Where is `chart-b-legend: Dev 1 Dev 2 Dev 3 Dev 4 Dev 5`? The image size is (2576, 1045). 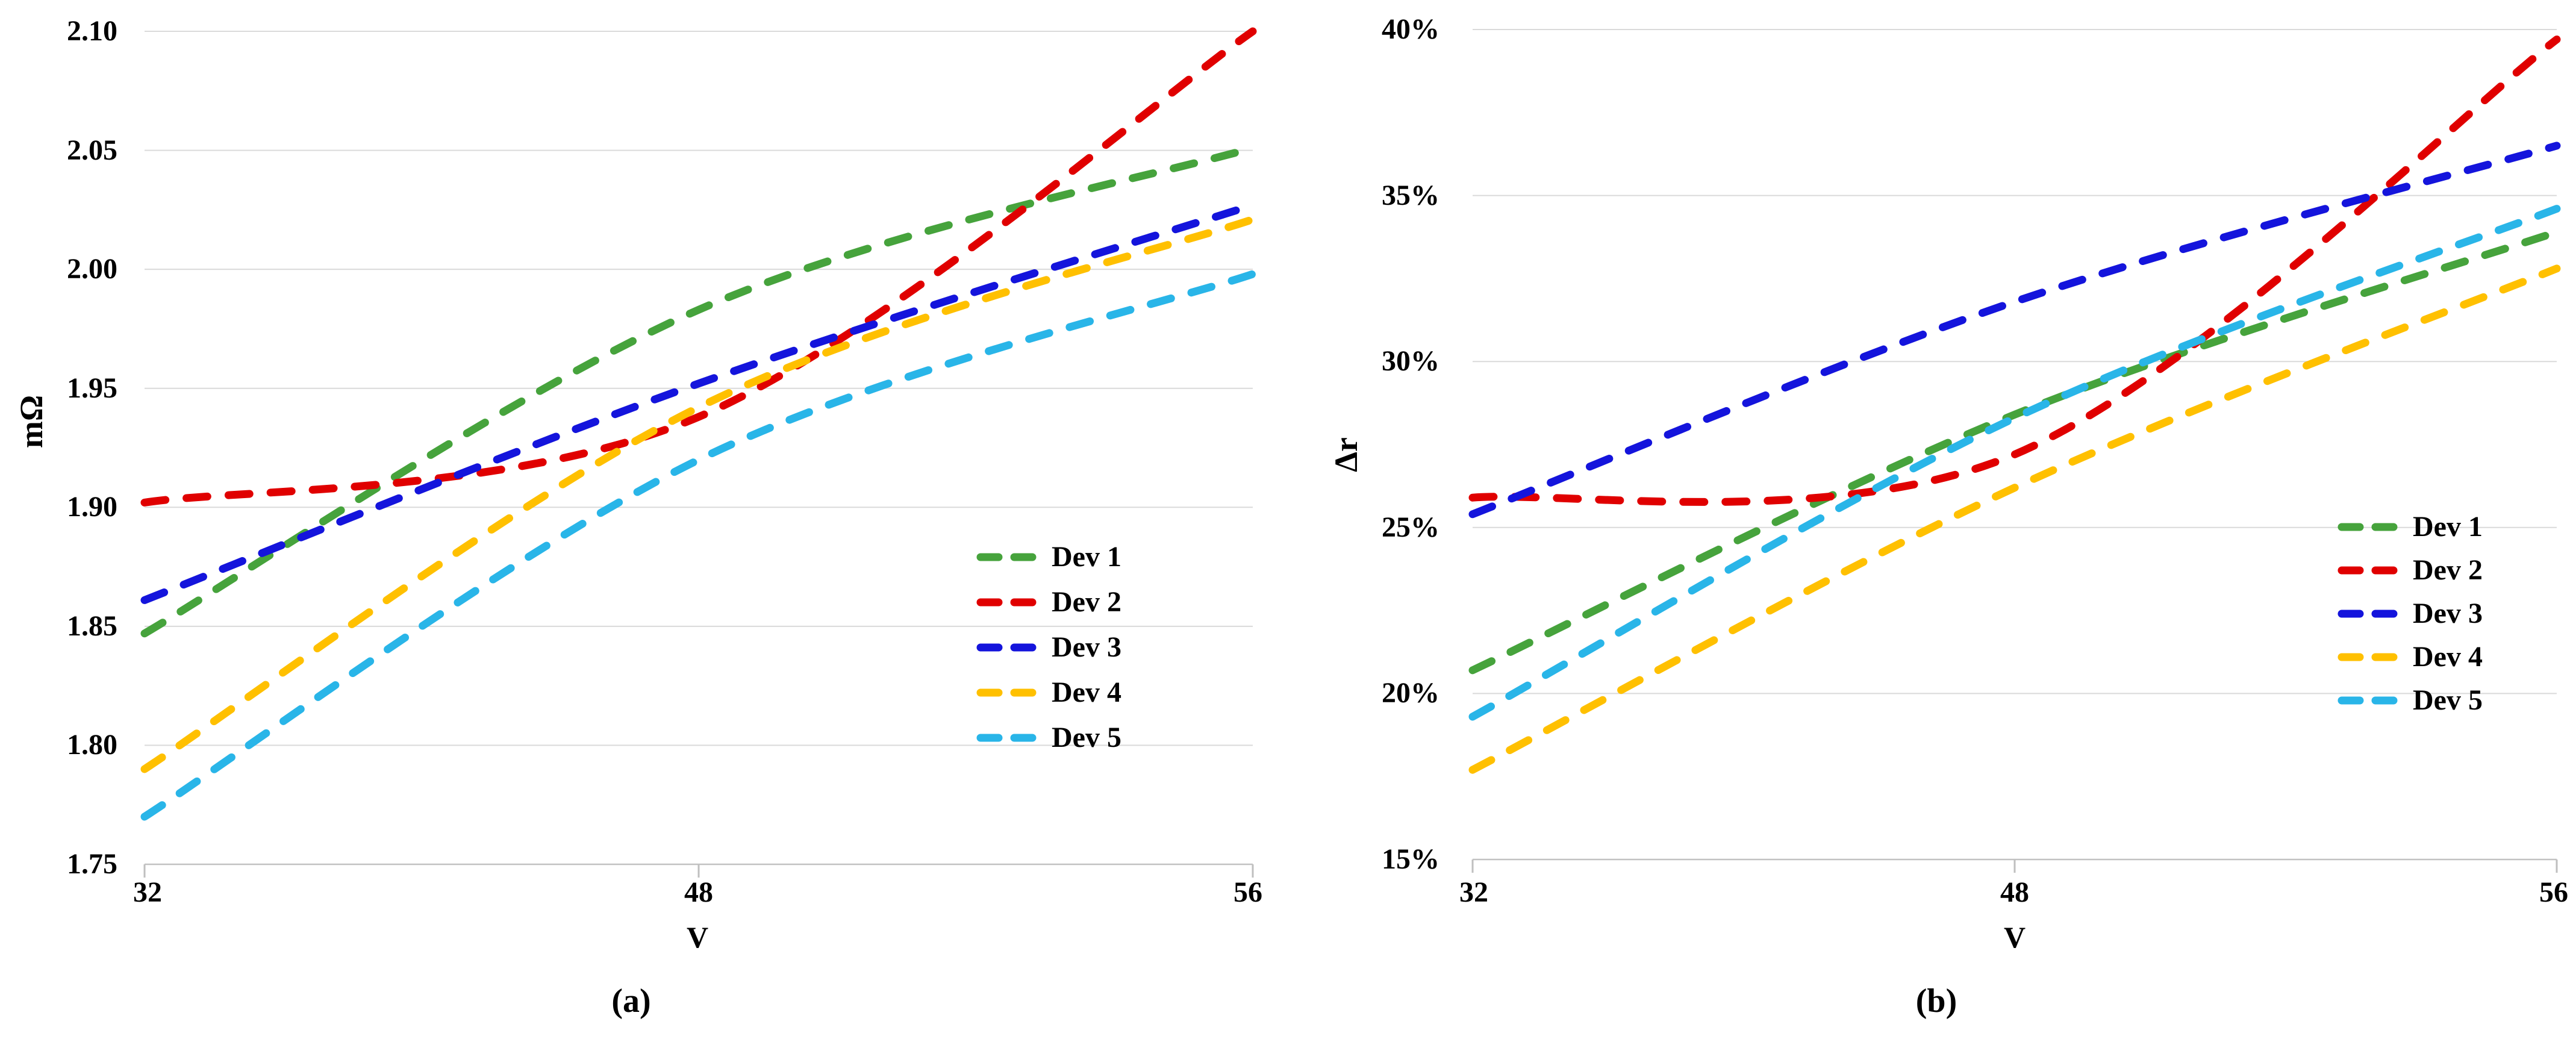 chart-b-legend: Dev 1 Dev 2 Dev 3 Dev 4 Dev 5 is located at coordinates (2410, 613).